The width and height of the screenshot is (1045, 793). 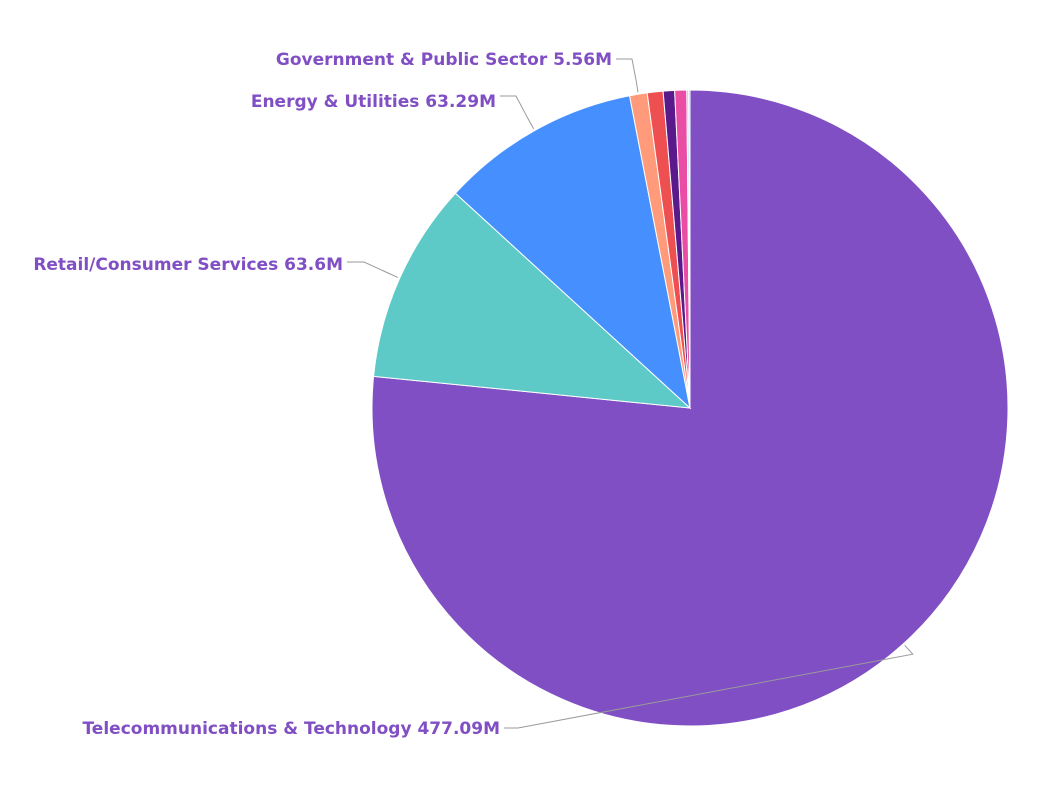 I want to click on pie-slice-retail-consumer-services, so click(x=532, y=300).